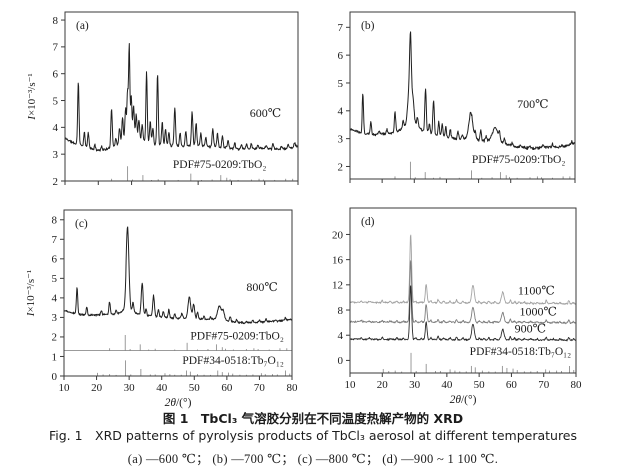 Image resolution: width=626 pixels, height=473 pixels. I want to click on panel-letter: (c), so click(81, 224).